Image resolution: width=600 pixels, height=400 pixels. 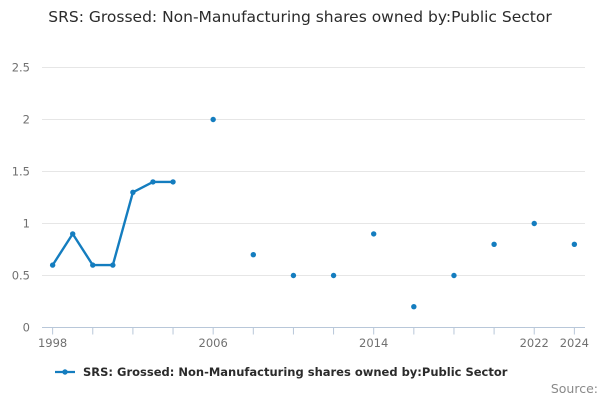 What do you see at coordinates (574, 343) in the screenshot?
I see `x-tick-label: 2024` at bounding box center [574, 343].